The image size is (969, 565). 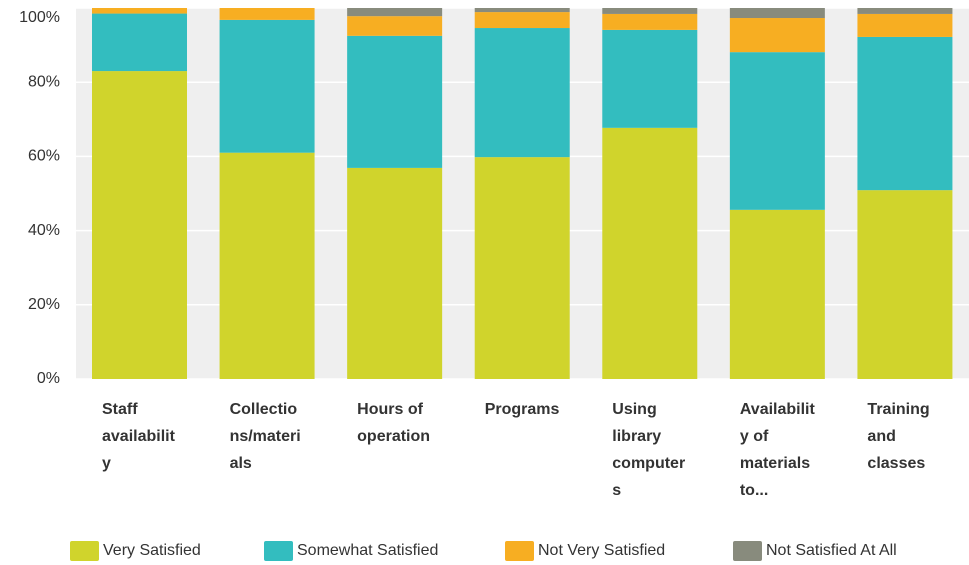 What do you see at coordinates (368, 550) in the screenshot?
I see `legend-label: Somewhat Satisfied` at bounding box center [368, 550].